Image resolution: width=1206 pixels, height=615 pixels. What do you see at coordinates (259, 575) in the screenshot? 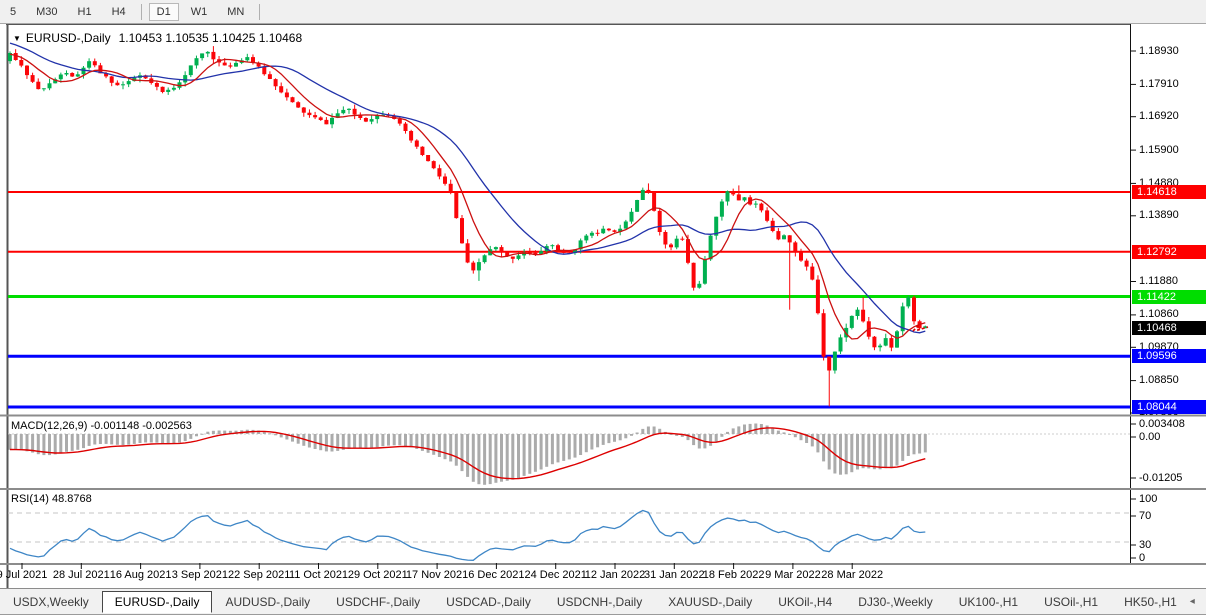
I see `date-tick-label: 22 Sep 2021` at bounding box center [259, 575].